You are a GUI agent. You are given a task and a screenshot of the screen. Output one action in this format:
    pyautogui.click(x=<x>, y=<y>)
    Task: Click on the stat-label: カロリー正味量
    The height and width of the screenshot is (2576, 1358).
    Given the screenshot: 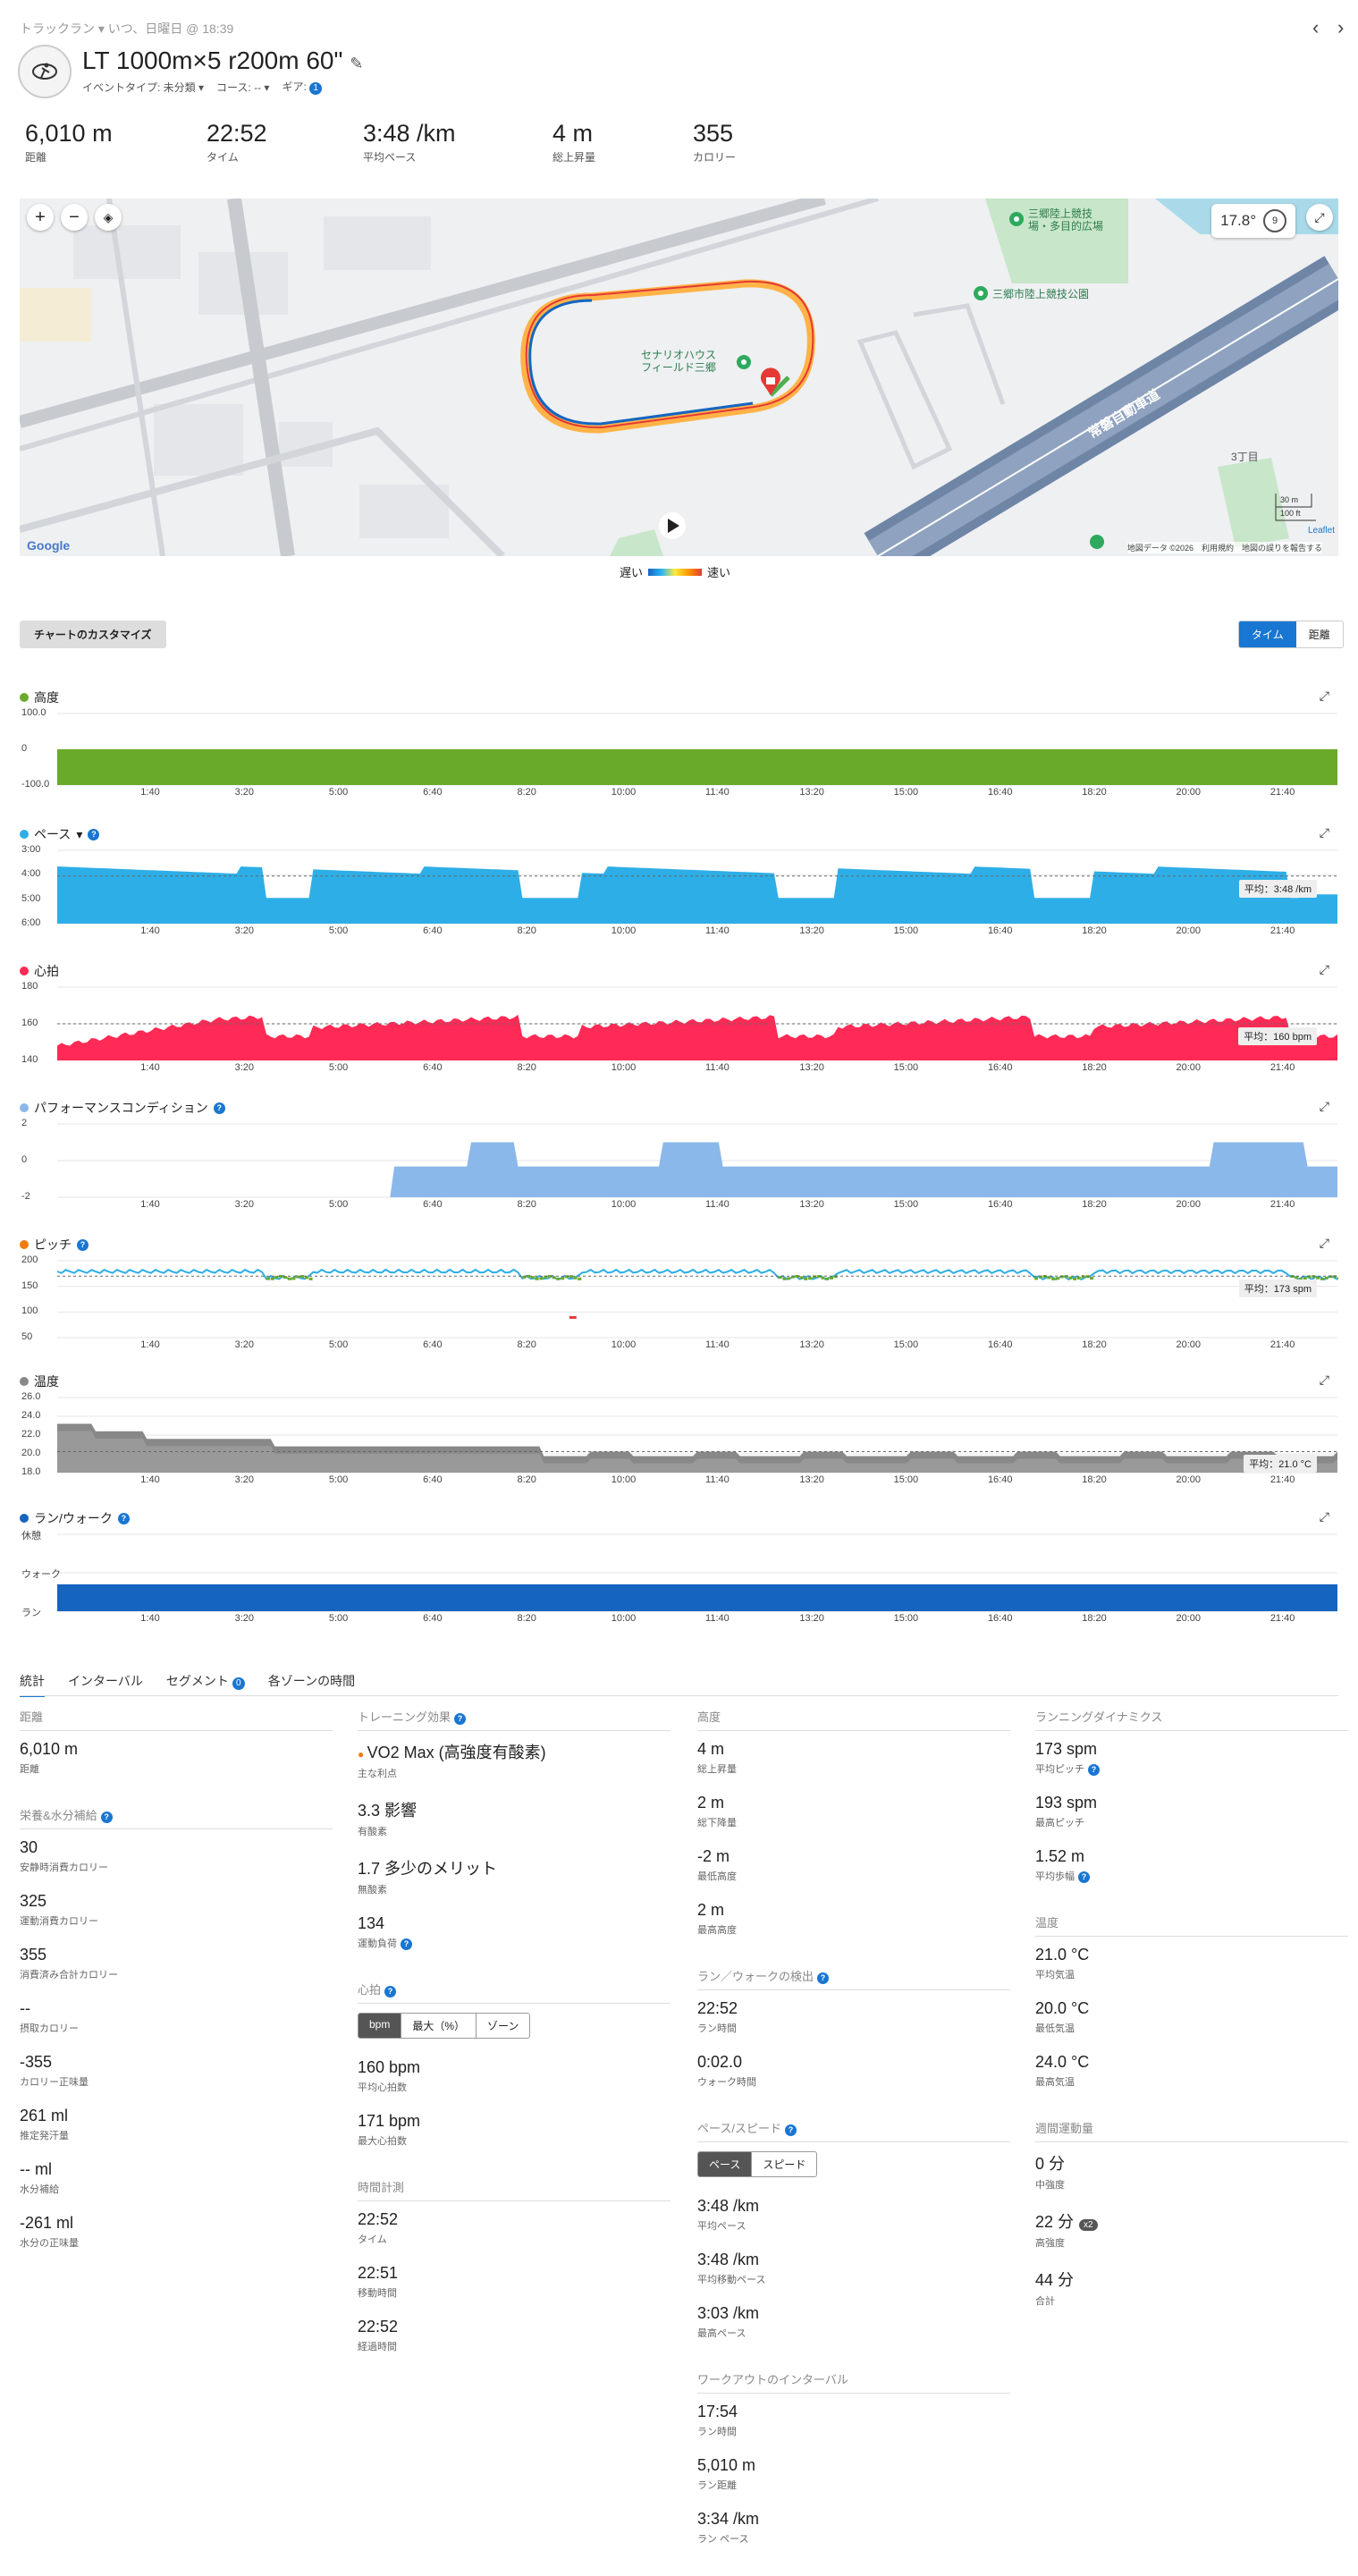 What is the action you would take?
    pyautogui.click(x=54, y=2082)
    